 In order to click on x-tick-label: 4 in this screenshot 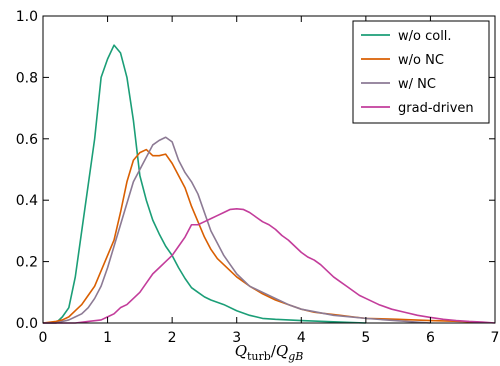, I will do `click(301, 338)`.